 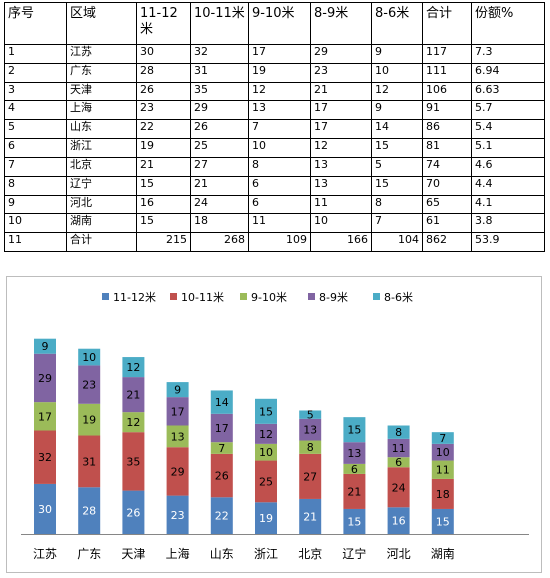 What do you see at coordinates (443, 494) in the screenshot?
I see `data-label: 18` at bounding box center [443, 494].